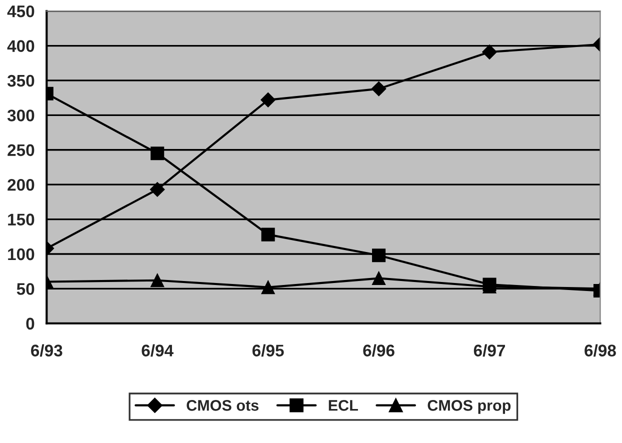 This screenshot has height=443, width=622. I want to click on y-tick-label: 0, so click(30, 324).